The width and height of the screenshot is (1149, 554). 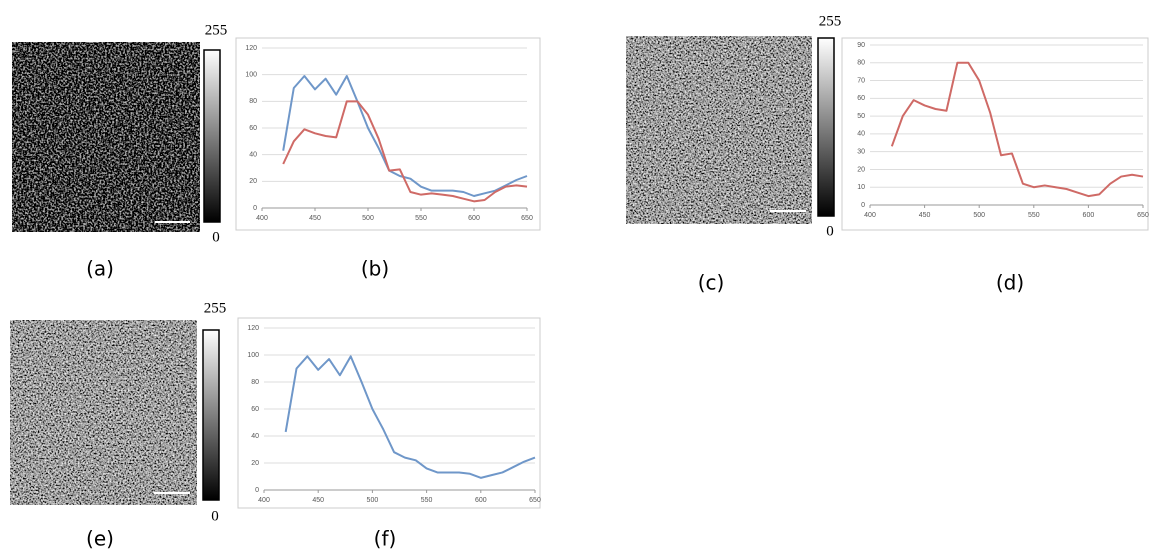 What do you see at coordinates (861, 152) in the screenshot?
I see `y-tick-label: 30` at bounding box center [861, 152].